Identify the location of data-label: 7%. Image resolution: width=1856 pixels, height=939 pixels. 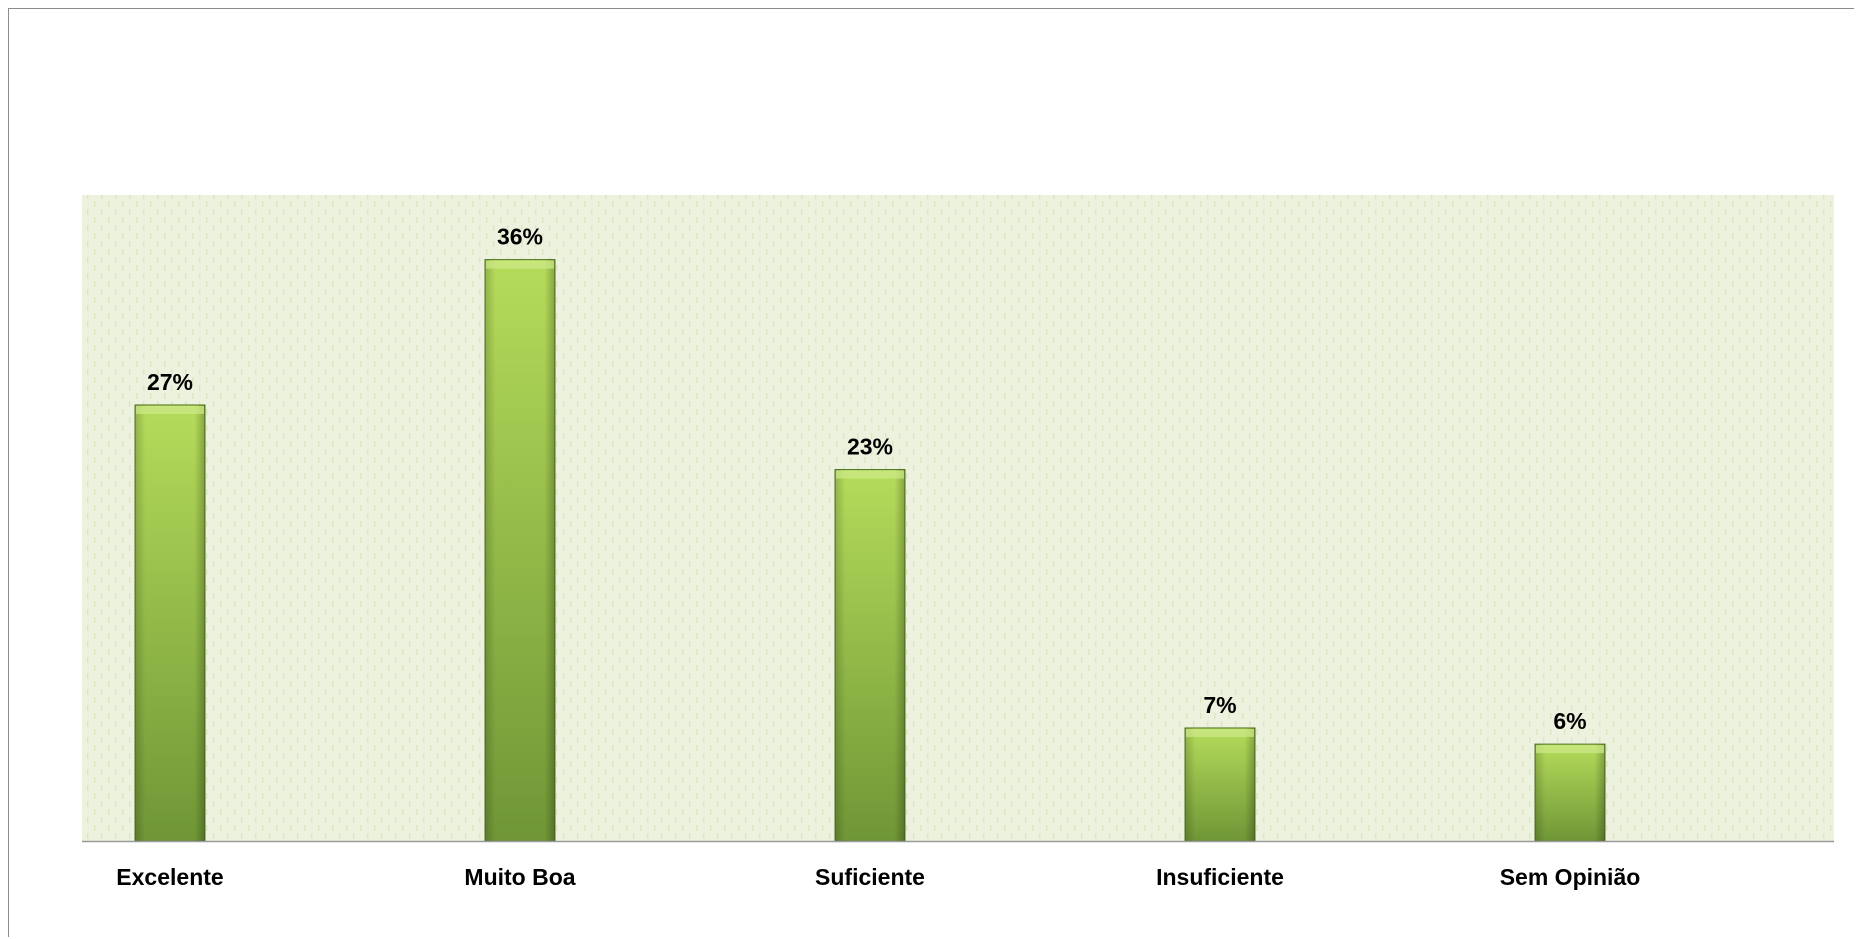
(1219, 705).